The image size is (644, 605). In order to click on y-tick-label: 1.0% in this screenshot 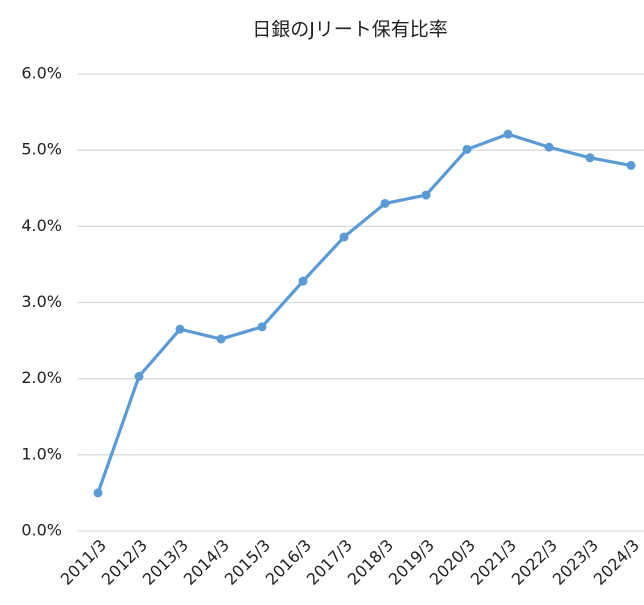, I will do `click(41, 453)`.